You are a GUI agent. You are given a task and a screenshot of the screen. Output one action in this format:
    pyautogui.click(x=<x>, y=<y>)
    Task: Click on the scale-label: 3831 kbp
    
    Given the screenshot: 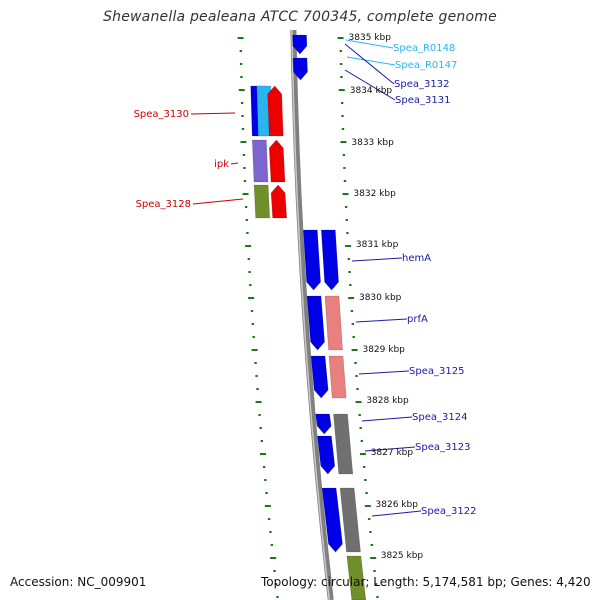 What is the action you would take?
    pyautogui.click(x=377, y=245)
    